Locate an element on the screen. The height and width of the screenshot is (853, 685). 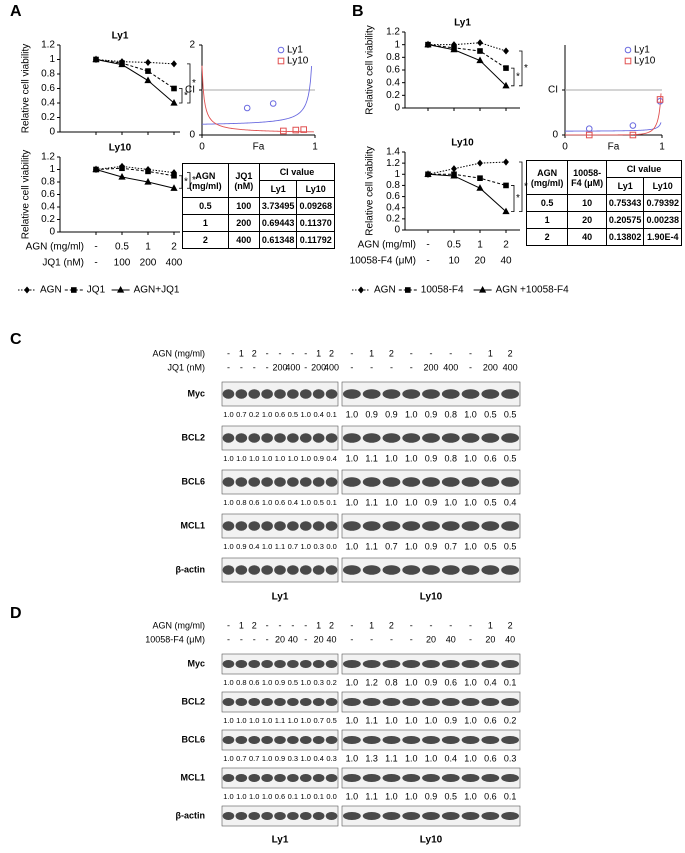
quantification: 0.7 is located at coordinates (293, 546).